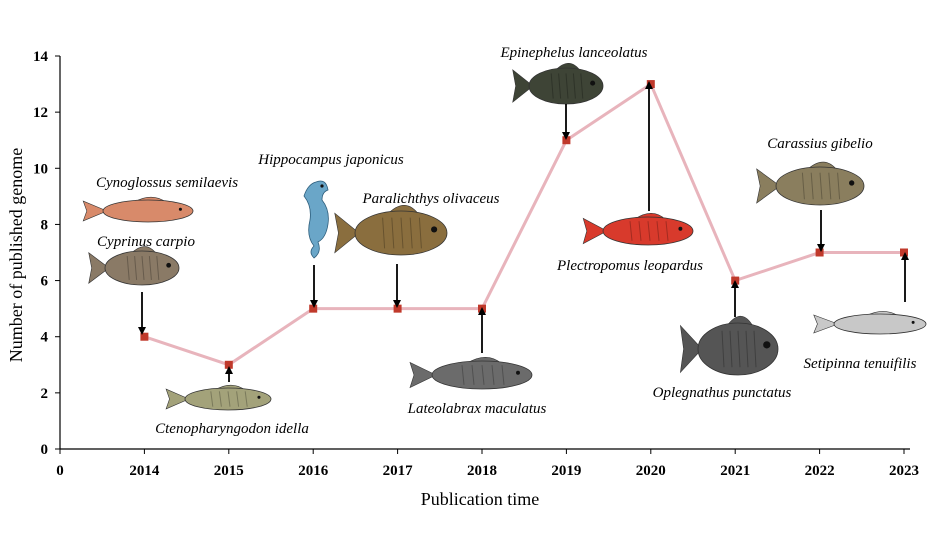 The image size is (942, 534). What do you see at coordinates (722, 393) in the screenshot?
I see `species-label: Oplegnathus punctatus` at bounding box center [722, 393].